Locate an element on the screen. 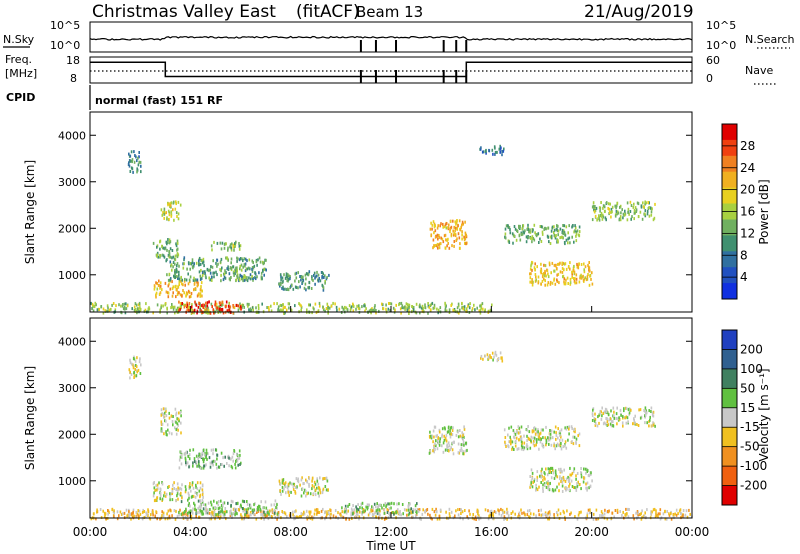  noise-panel-frame is located at coordinates (391, 37).